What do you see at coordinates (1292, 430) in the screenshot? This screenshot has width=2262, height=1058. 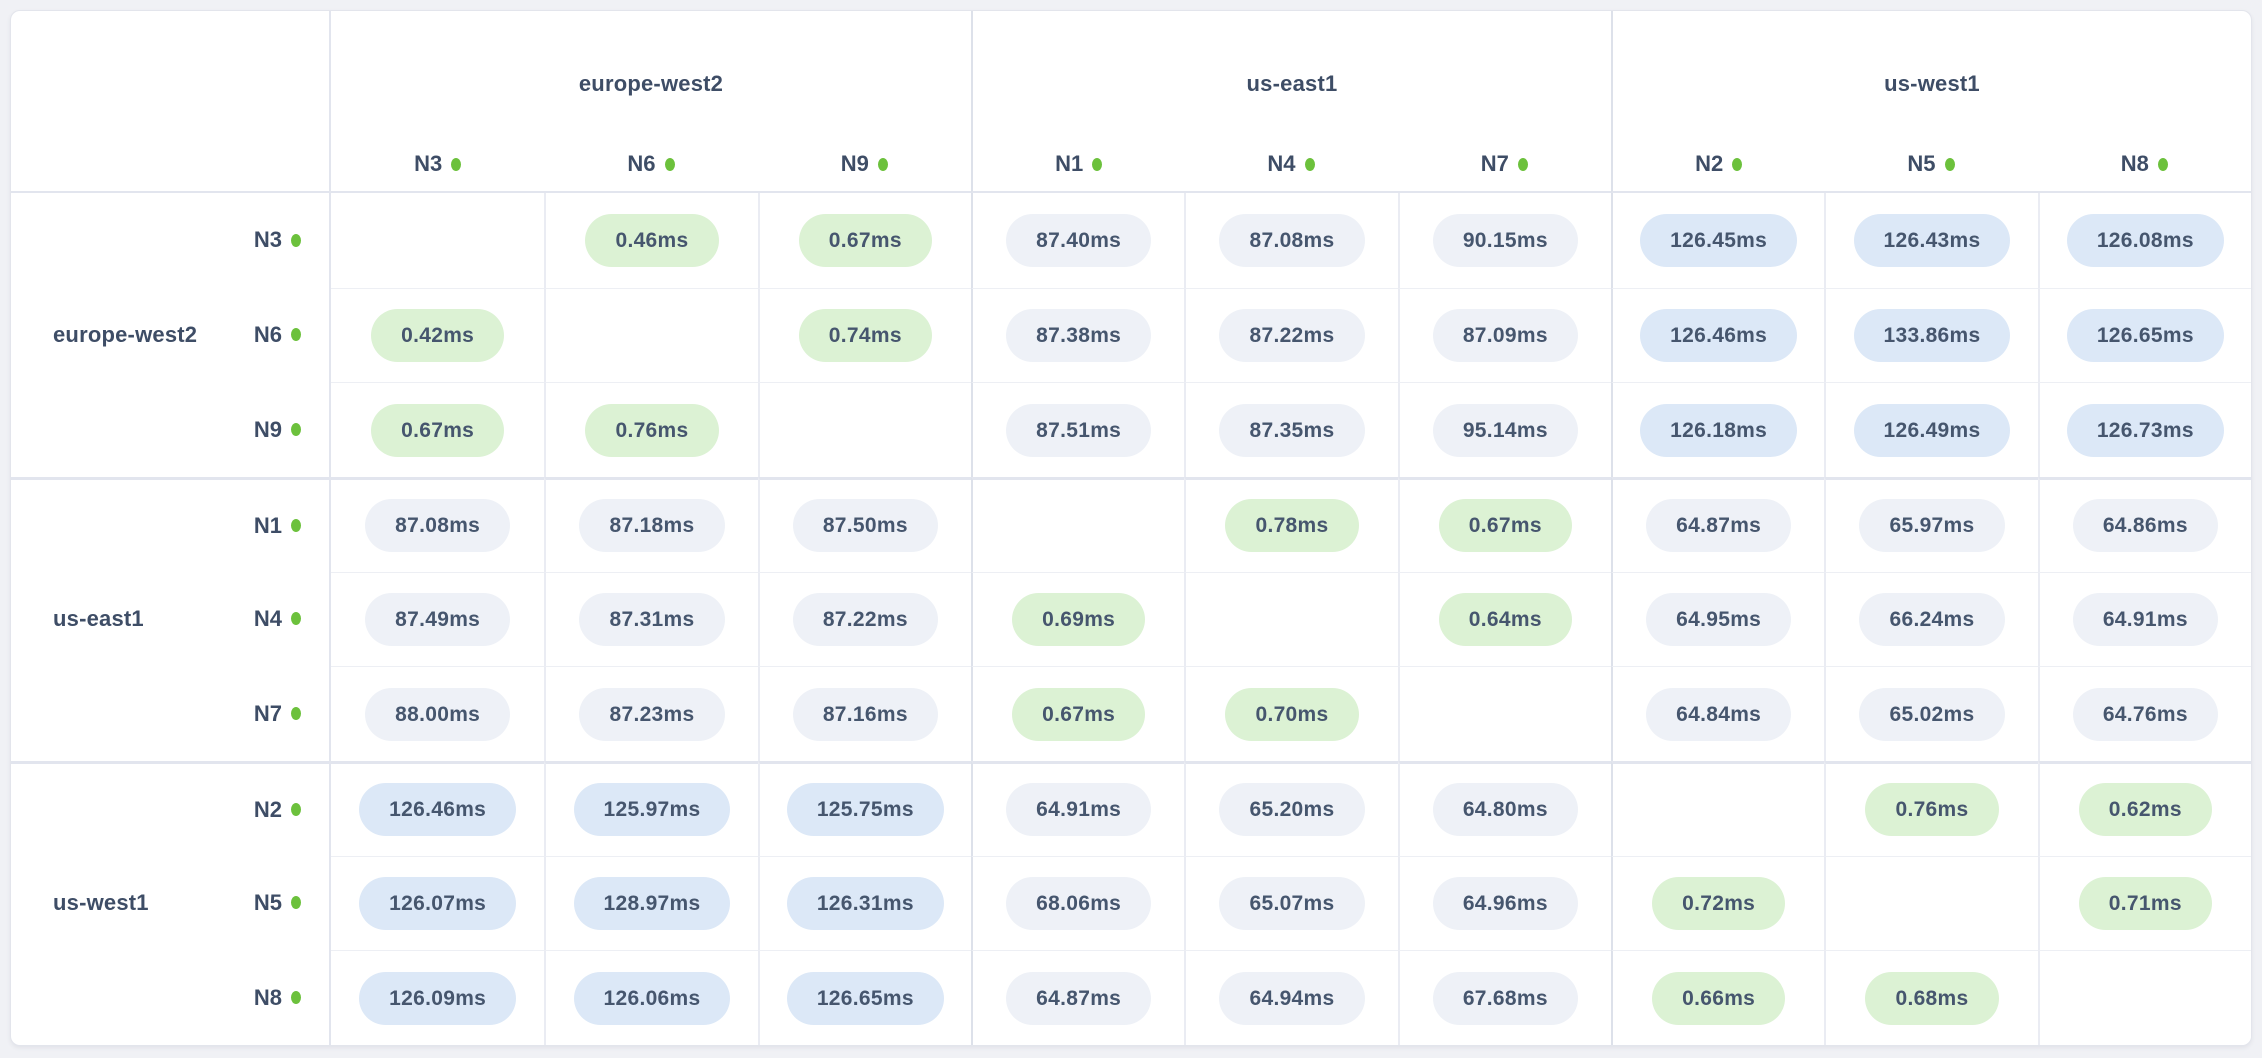 I see `latency-pill: 87.35ms` at bounding box center [1292, 430].